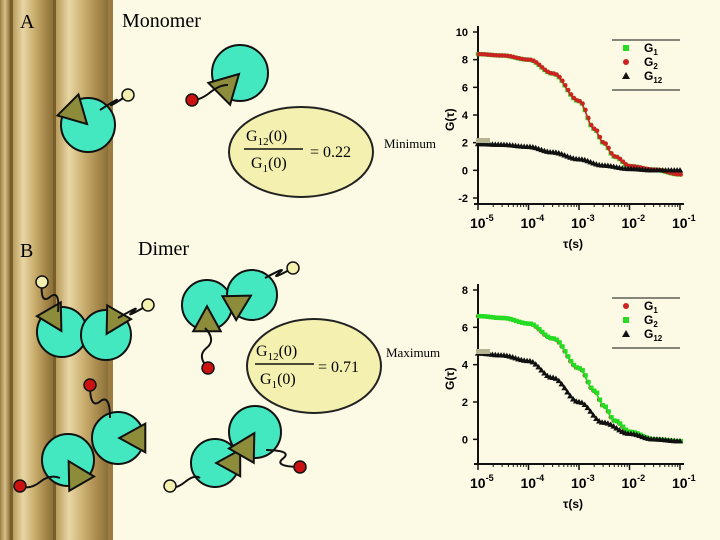 The height and width of the screenshot is (540, 720). Describe the element at coordinates (413, 352) in the screenshot. I see `callout-maximum: Maximum` at that location.